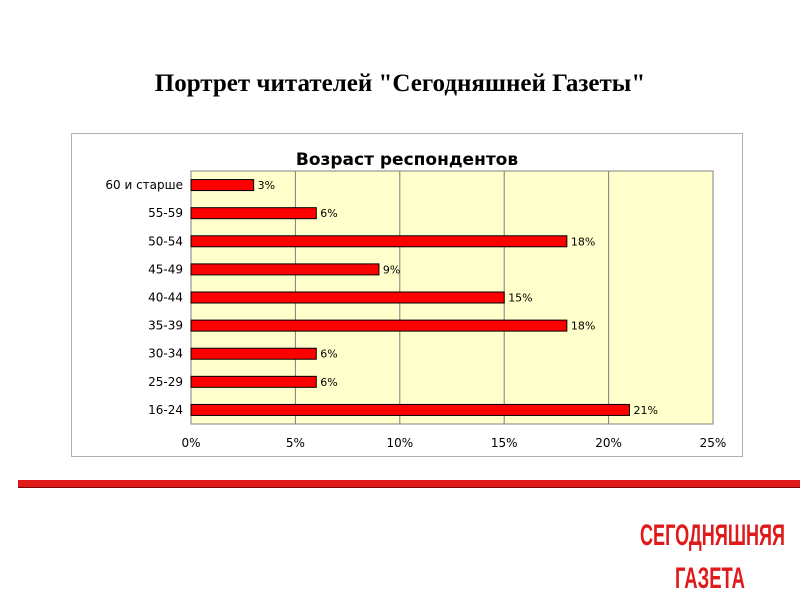  What do you see at coordinates (165, 298) in the screenshot?
I see `category-label: 40-44` at bounding box center [165, 298].